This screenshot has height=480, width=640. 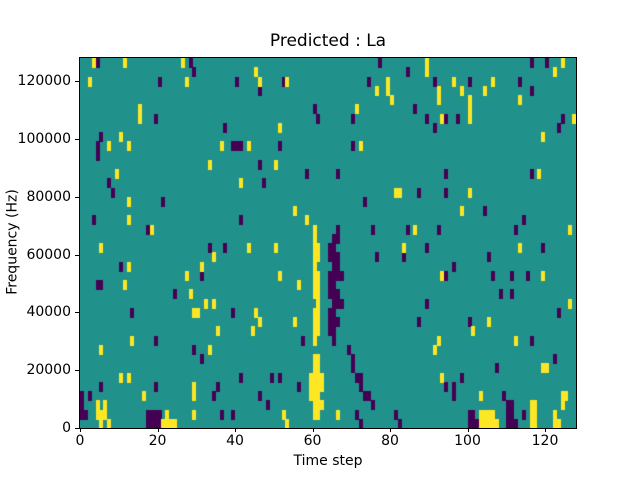 I want to click on y-tick-label: 100000, so click(x=44, y=138).